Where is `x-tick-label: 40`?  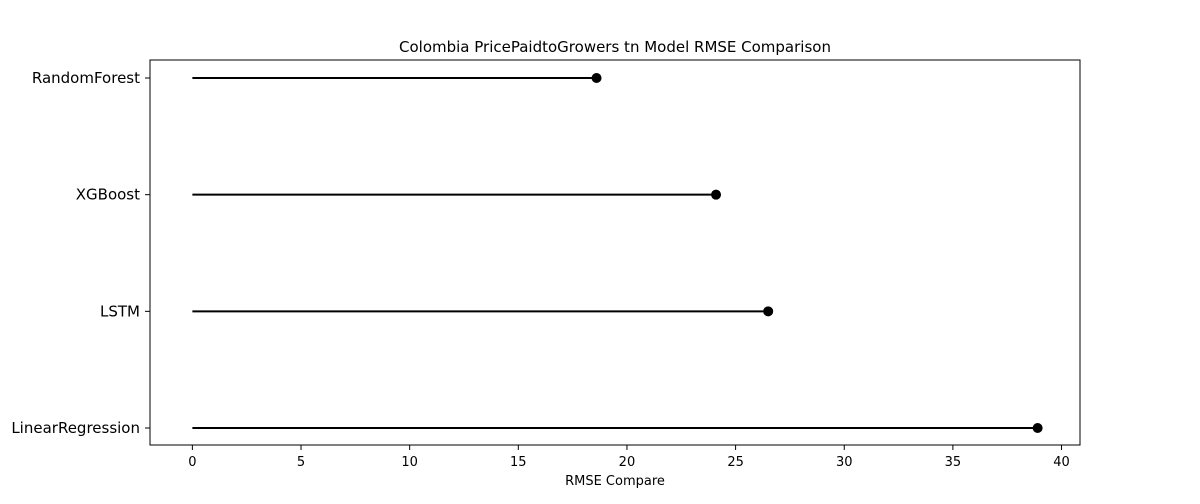
x-tick-label: 40 is located at coordinates (1061, 462).